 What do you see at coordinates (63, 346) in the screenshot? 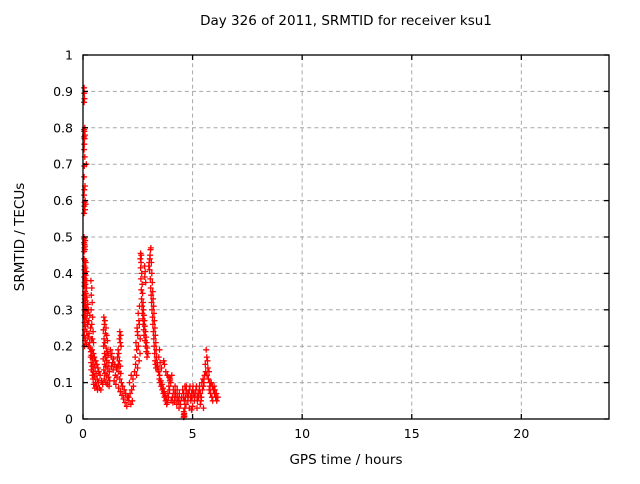
I see `y-tick-label: 0.2` at bounding box center [63, 346].